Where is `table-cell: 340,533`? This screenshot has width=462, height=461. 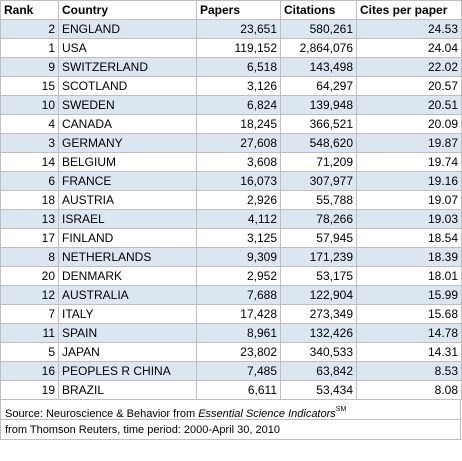
table-cell: 340,533 is located at coordinates (318, 352).